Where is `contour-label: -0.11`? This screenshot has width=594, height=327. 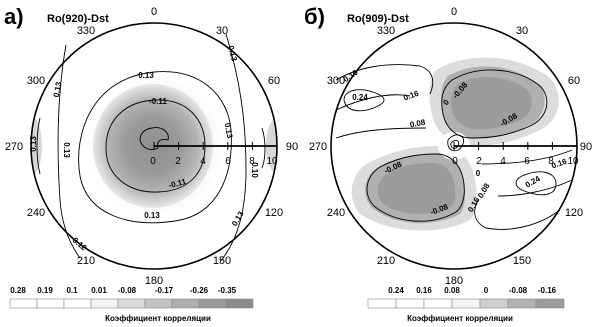 contour-label: -0.11 is located at coordinates (158, 101).